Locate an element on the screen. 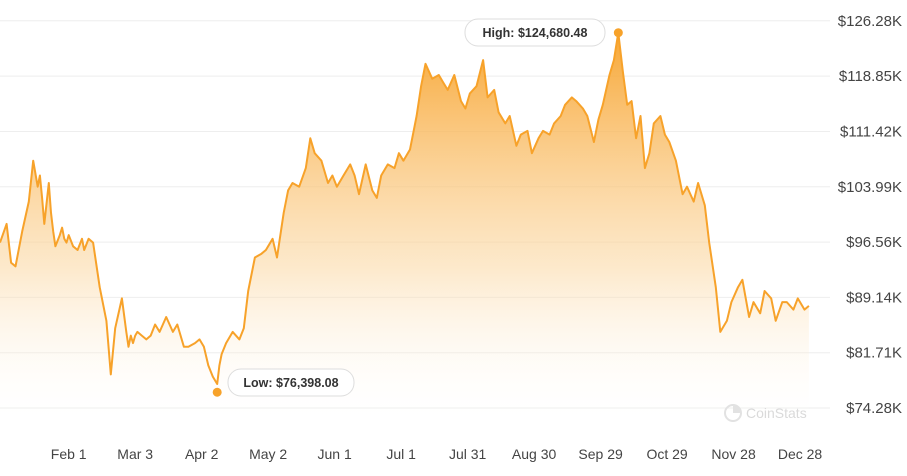 This screenshot has height=476, width=907. x-tick-label: Aug 30 is located at coordinates (534, 454).